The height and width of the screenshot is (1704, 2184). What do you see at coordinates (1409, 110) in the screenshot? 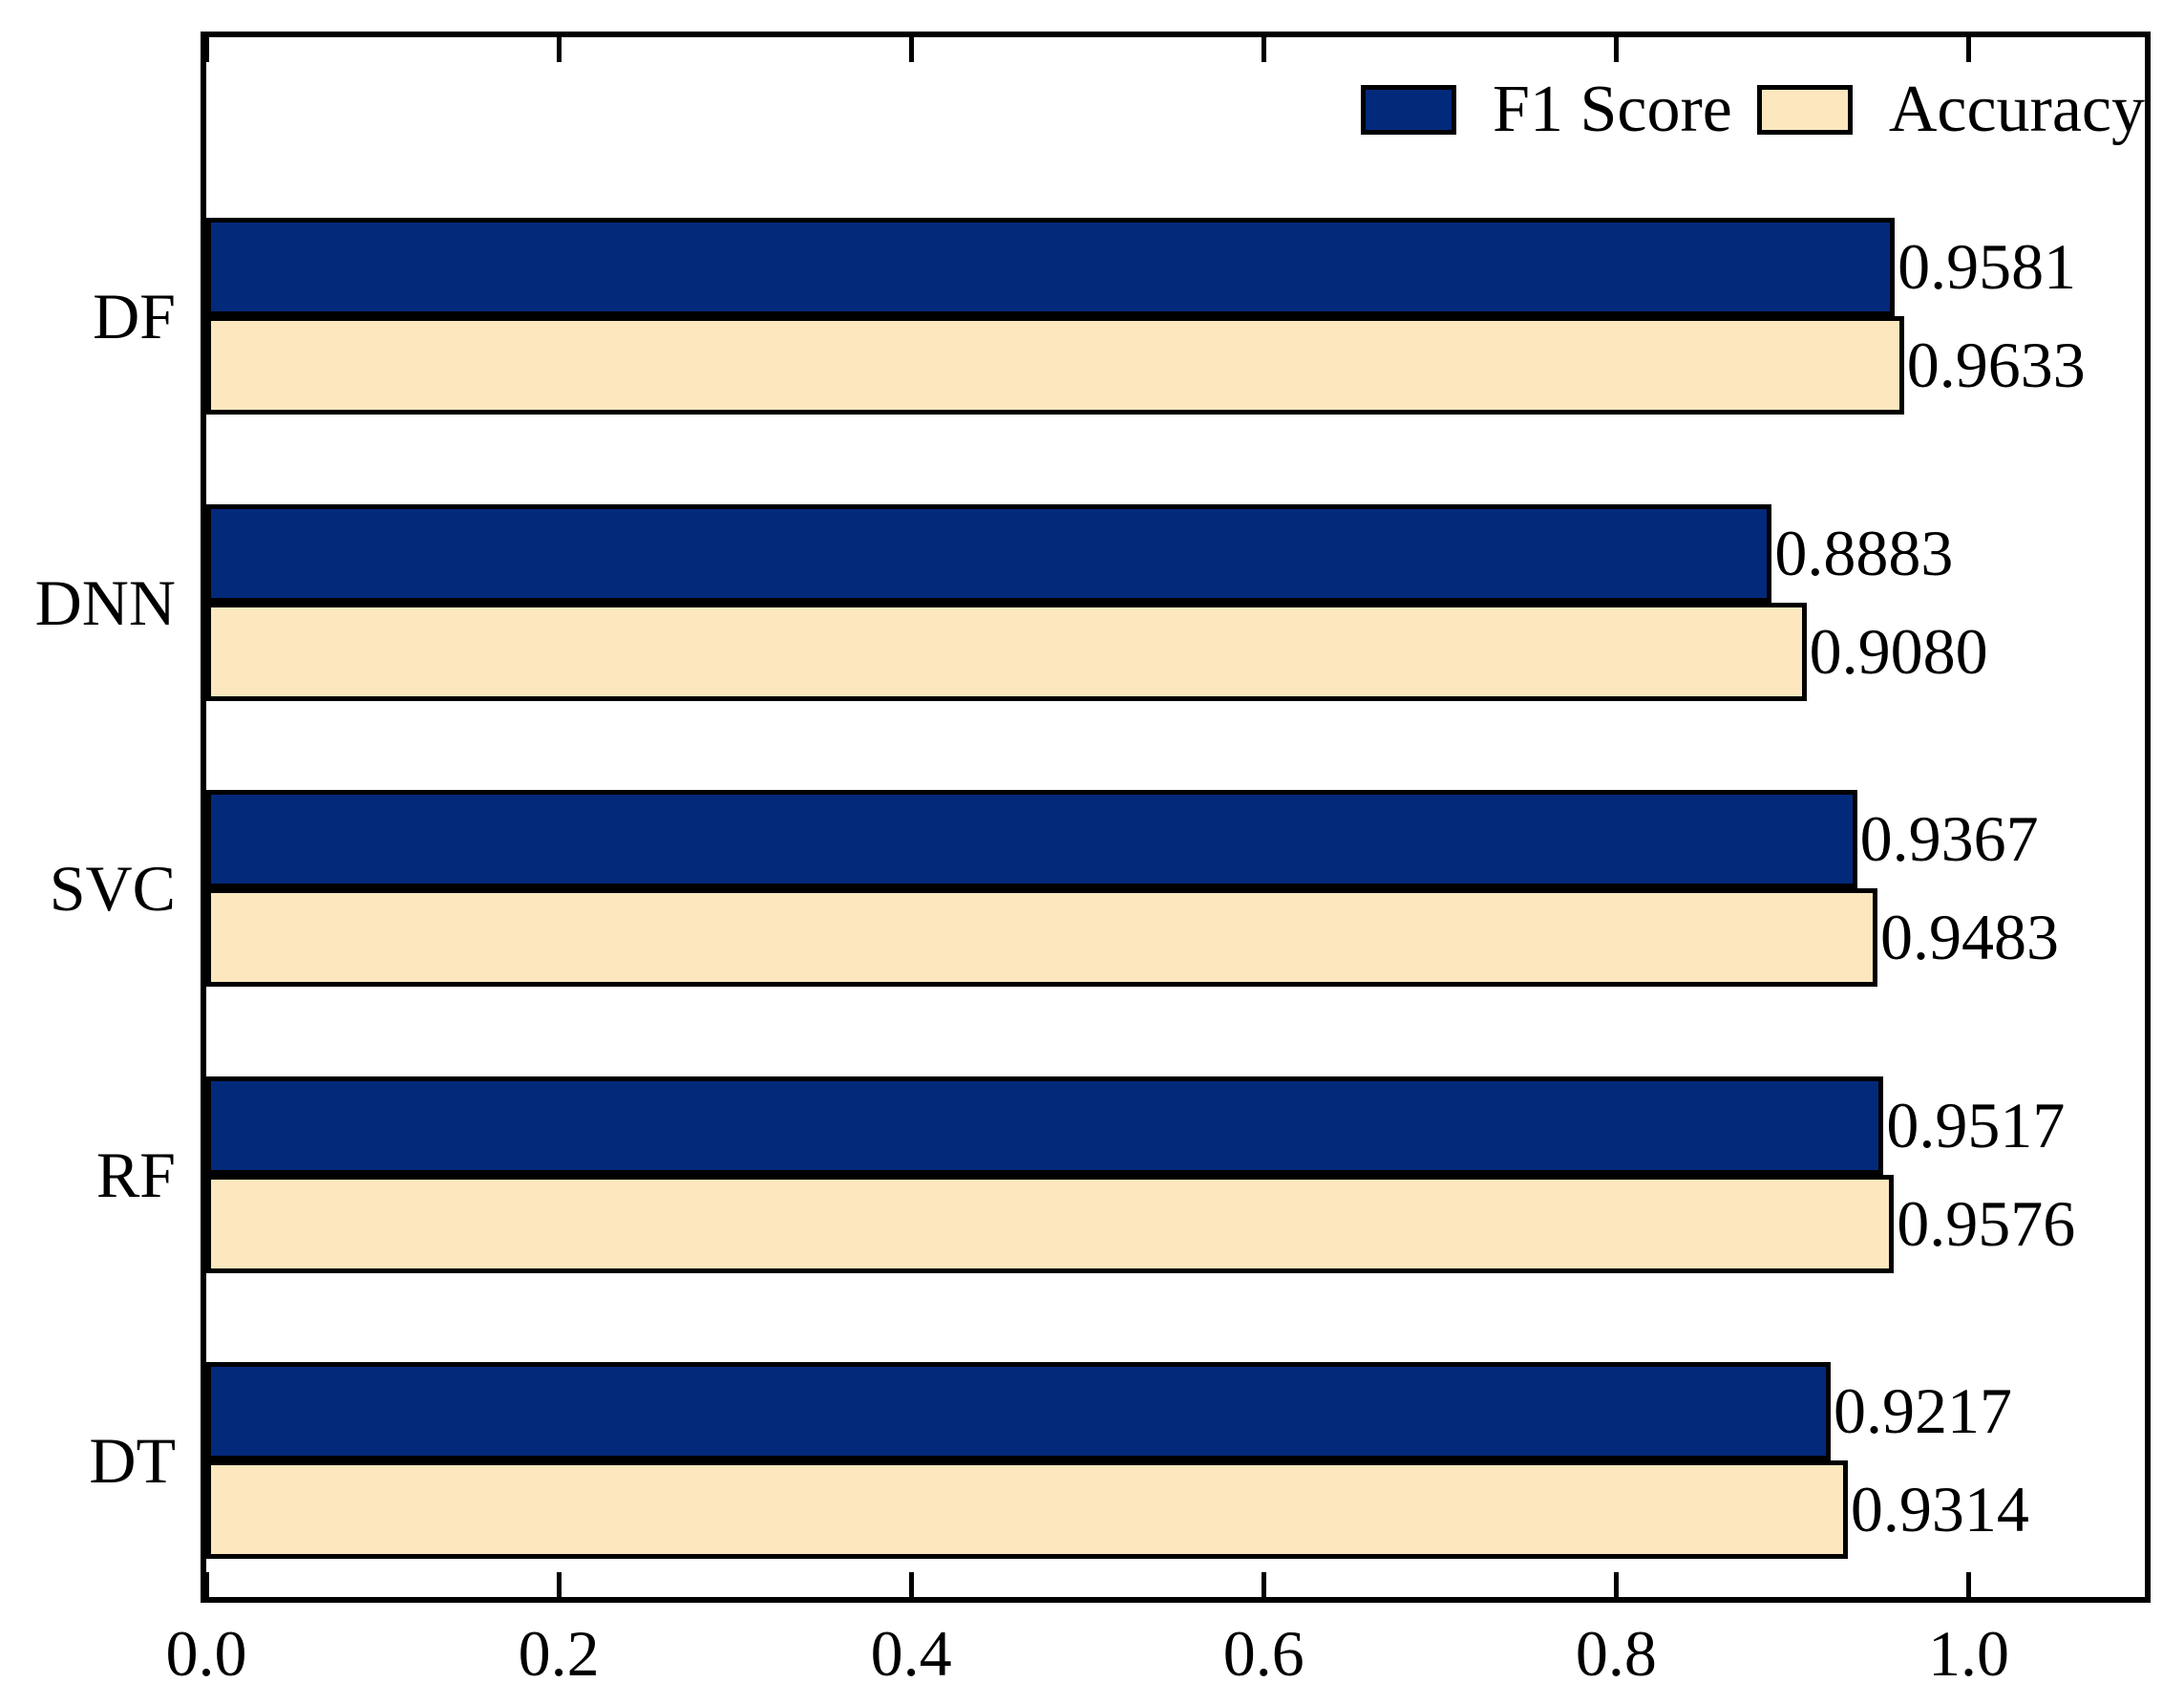
I see `legend-swatch-f1-score` at bounding box center [1409, 110].